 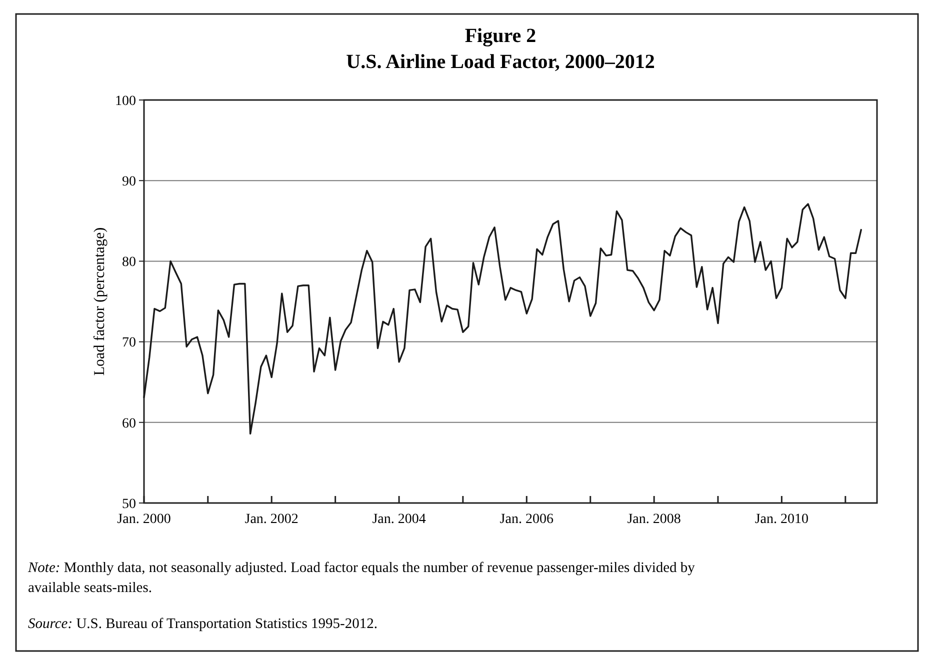 What do you see at coordinates (129, 182) in the screenshot?
I see `y-tick-label: 90` at bounding box center [129, 182].